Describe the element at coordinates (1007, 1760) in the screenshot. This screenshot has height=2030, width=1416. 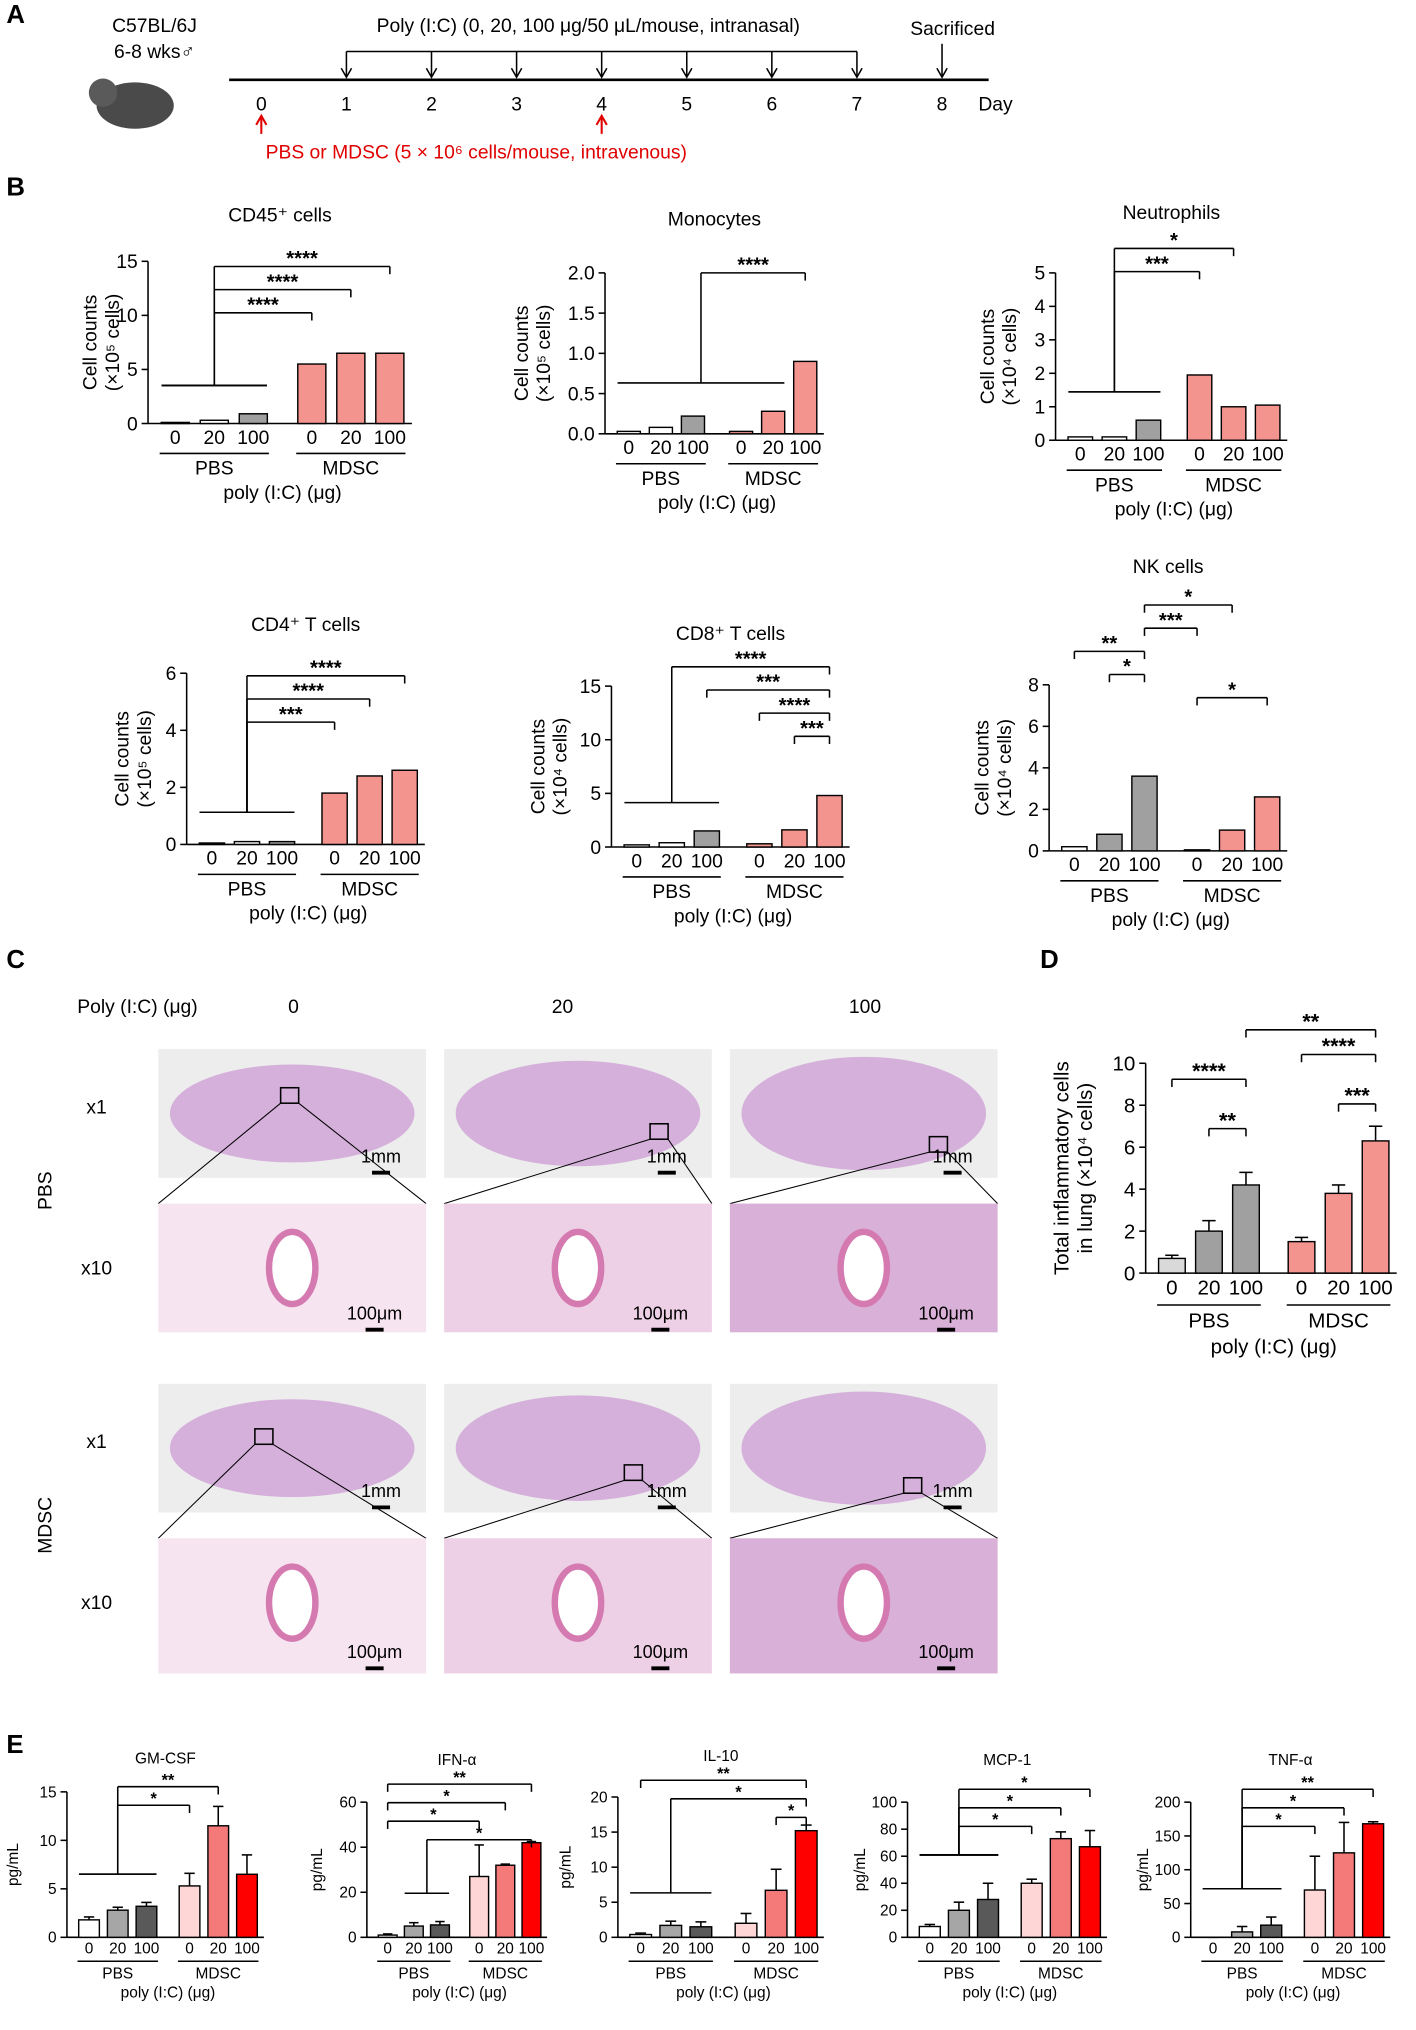
I see `chart-title: MCP-1` at that location.